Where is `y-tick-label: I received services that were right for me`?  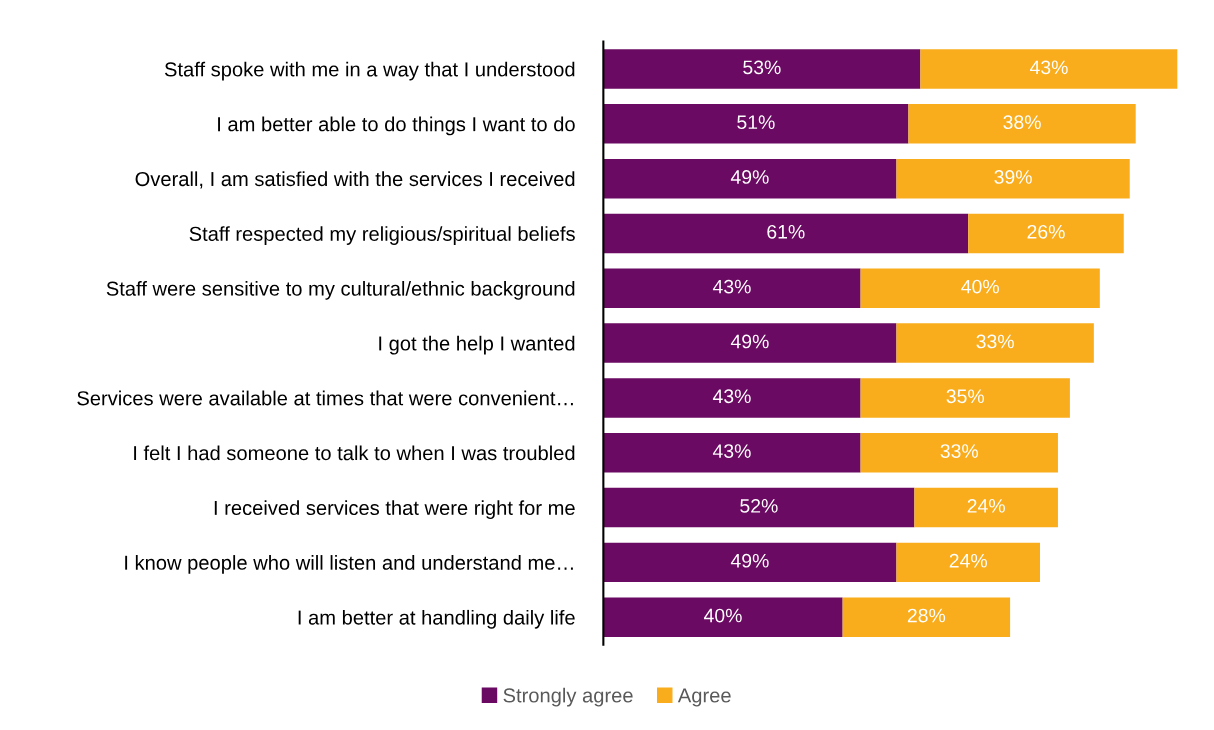
y-tick-label: I received services that were right for me is located at coordinates (394, 510).